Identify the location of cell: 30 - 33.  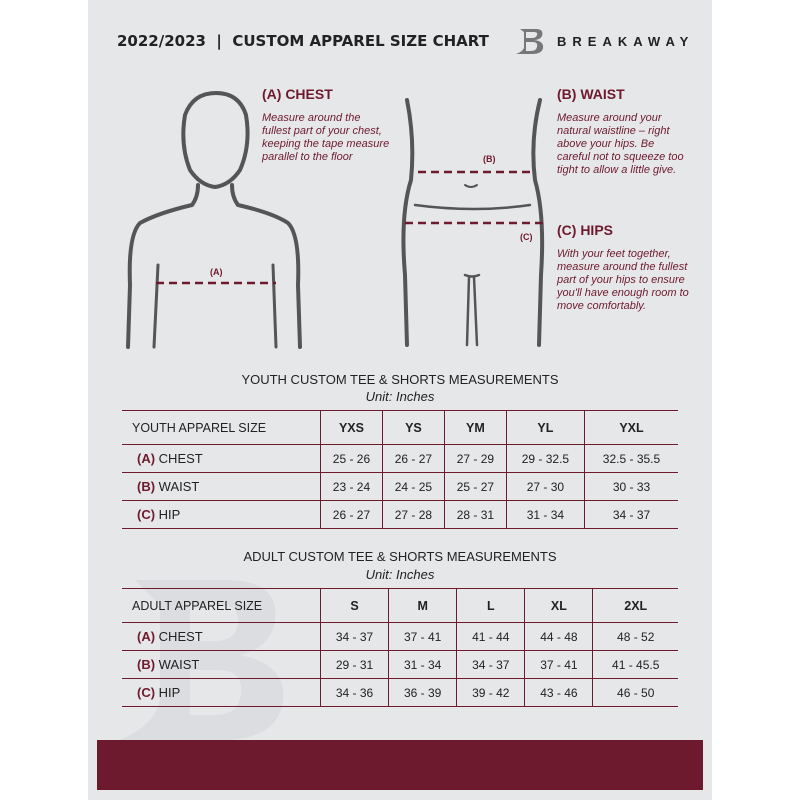
(630, 486).